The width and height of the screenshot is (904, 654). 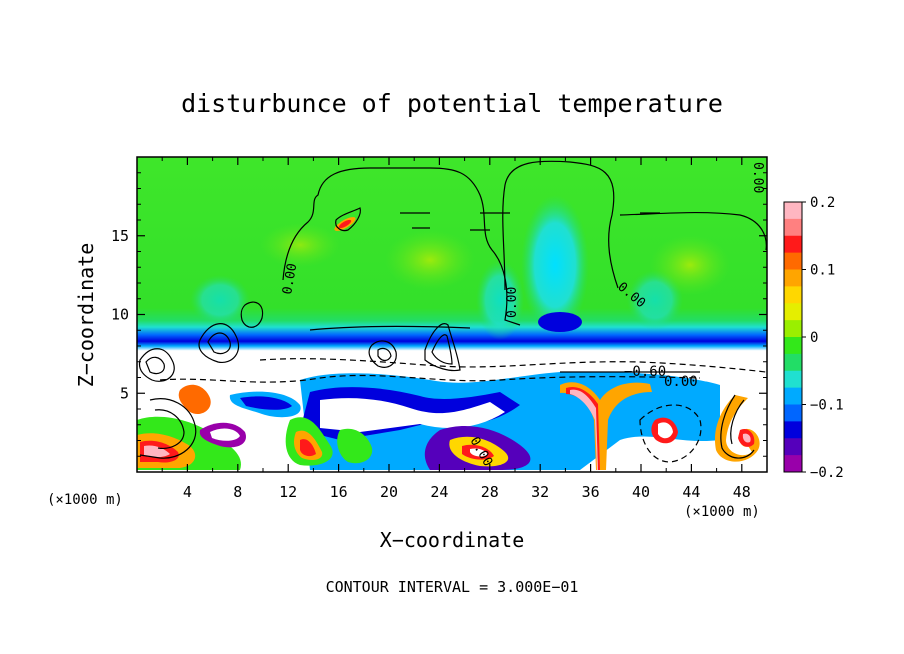 What do you see at coordinates (560, 322) in the screenshot?
I see `blue-jet` at bounding box center [560, 322].